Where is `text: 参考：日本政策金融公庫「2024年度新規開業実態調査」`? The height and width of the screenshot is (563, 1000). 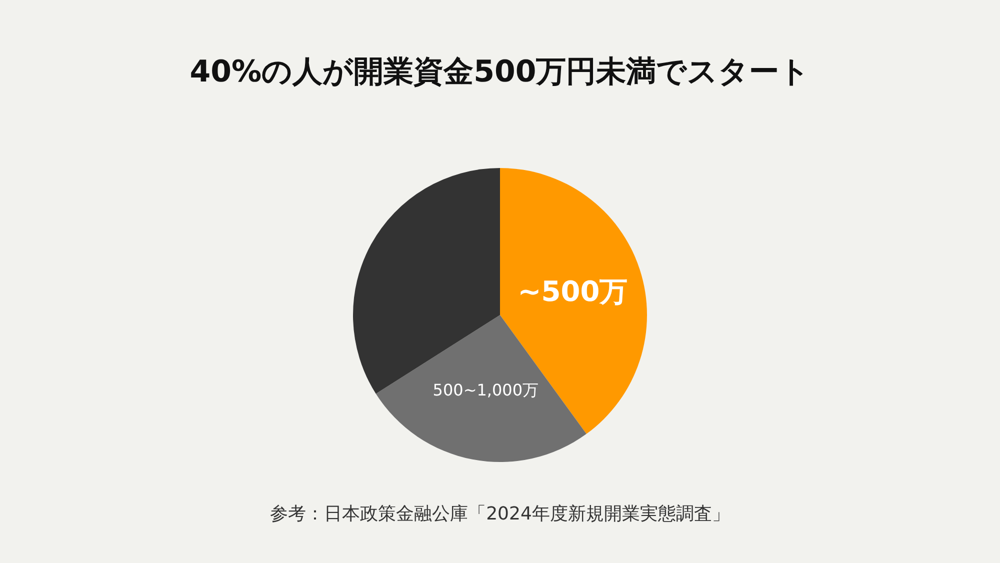 text: 参考：日本政策金融公庫「2024年度新規開業実態調査」 is located at coordinates (500, 514).